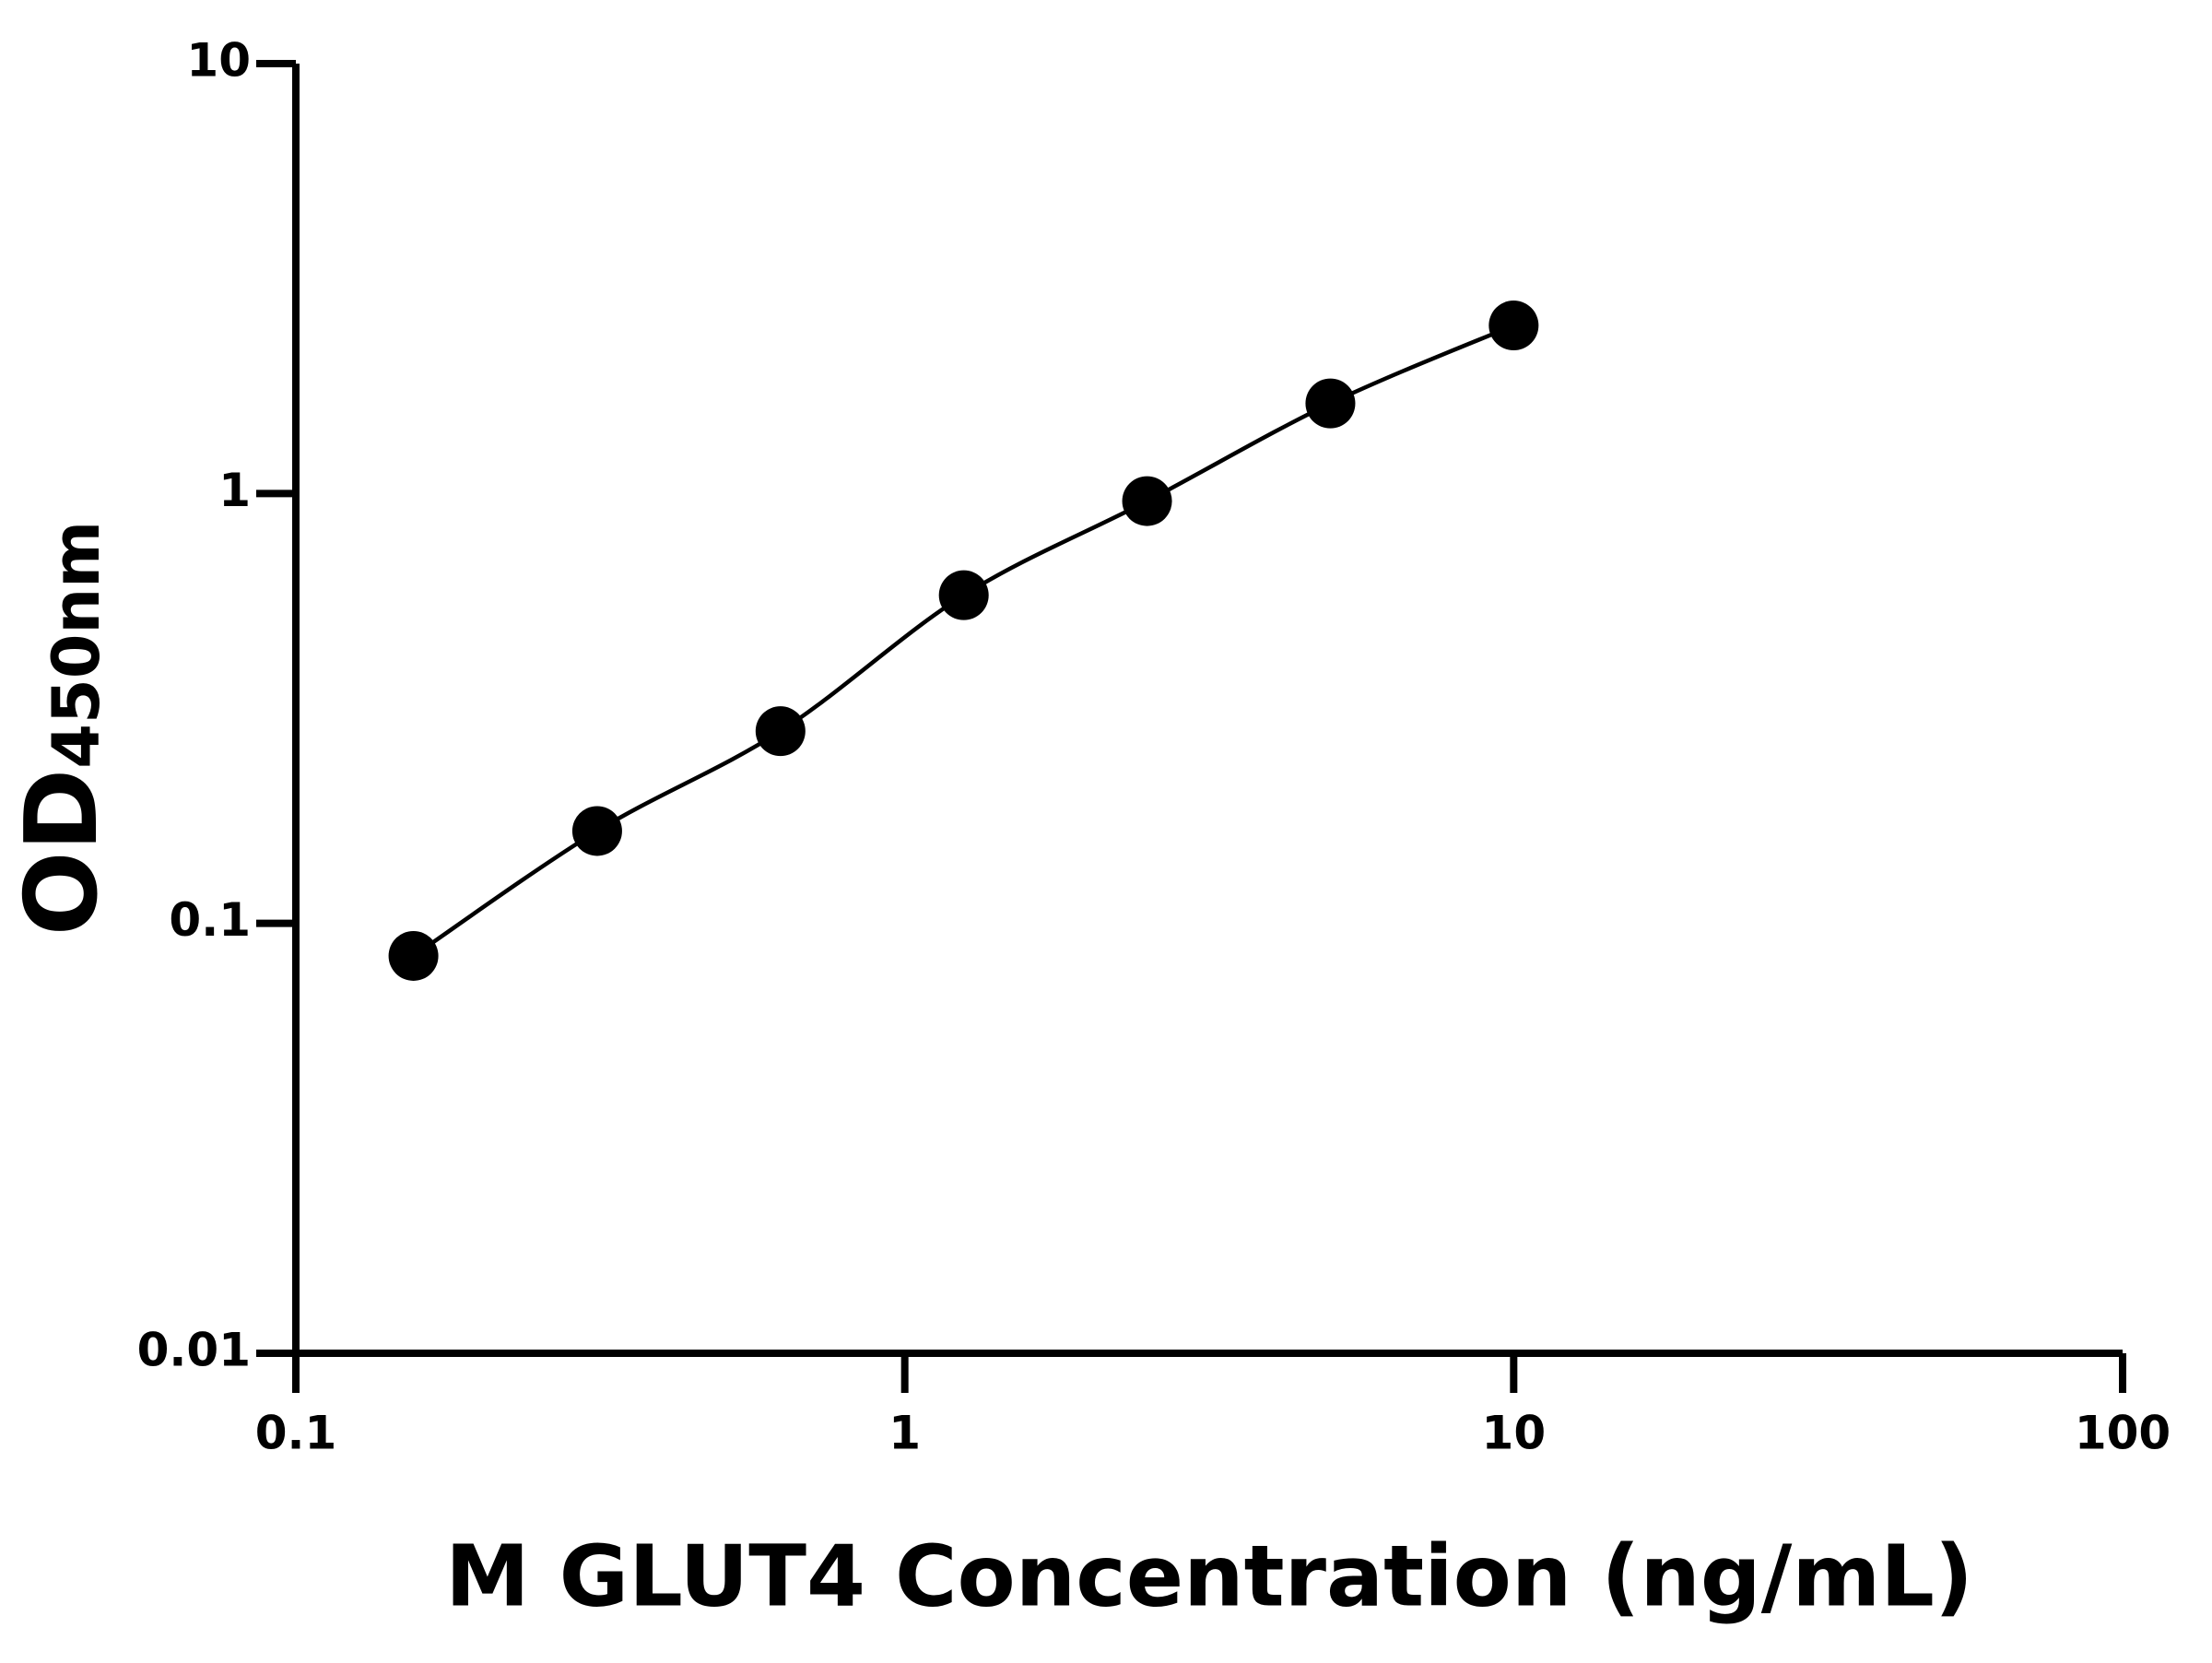 This screenshot has width=2212, height=1663. Describe the element at coordinates (194, 1350) in the screenshot. I see `y-tick-label: 0.01` at that location.